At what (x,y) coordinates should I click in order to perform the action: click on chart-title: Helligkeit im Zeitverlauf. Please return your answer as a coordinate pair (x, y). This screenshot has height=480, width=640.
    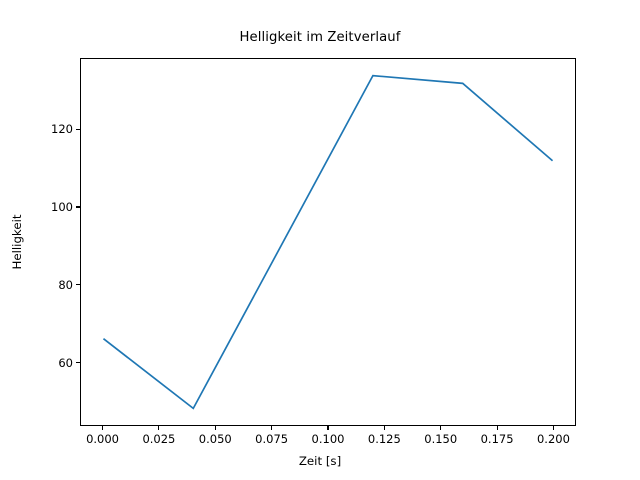
    Looking at the image, I should click on (320, 37).